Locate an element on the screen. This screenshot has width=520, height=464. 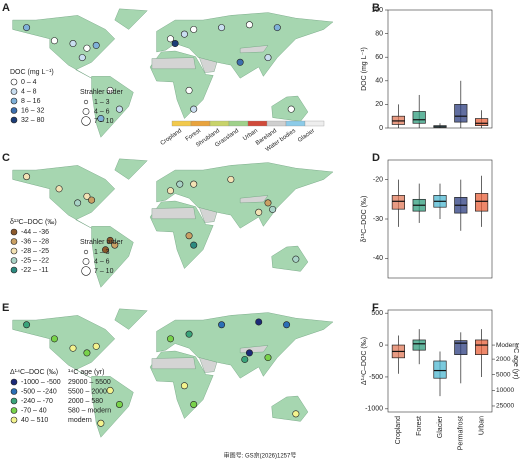
landcover-label: Glacier is located at coordinates (306, 136).